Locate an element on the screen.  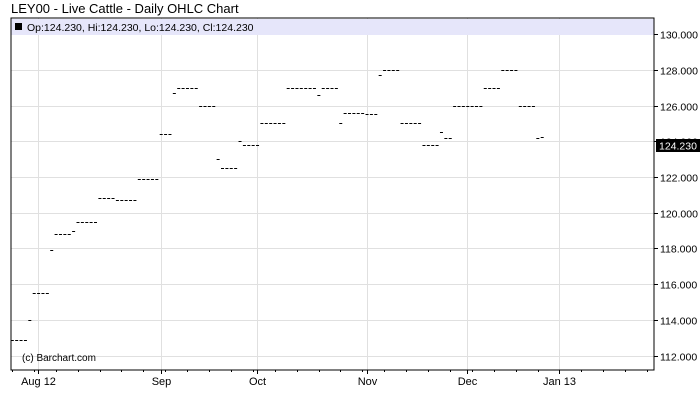
y-tick-label: 120.000 is located at coordinates (679, 215).